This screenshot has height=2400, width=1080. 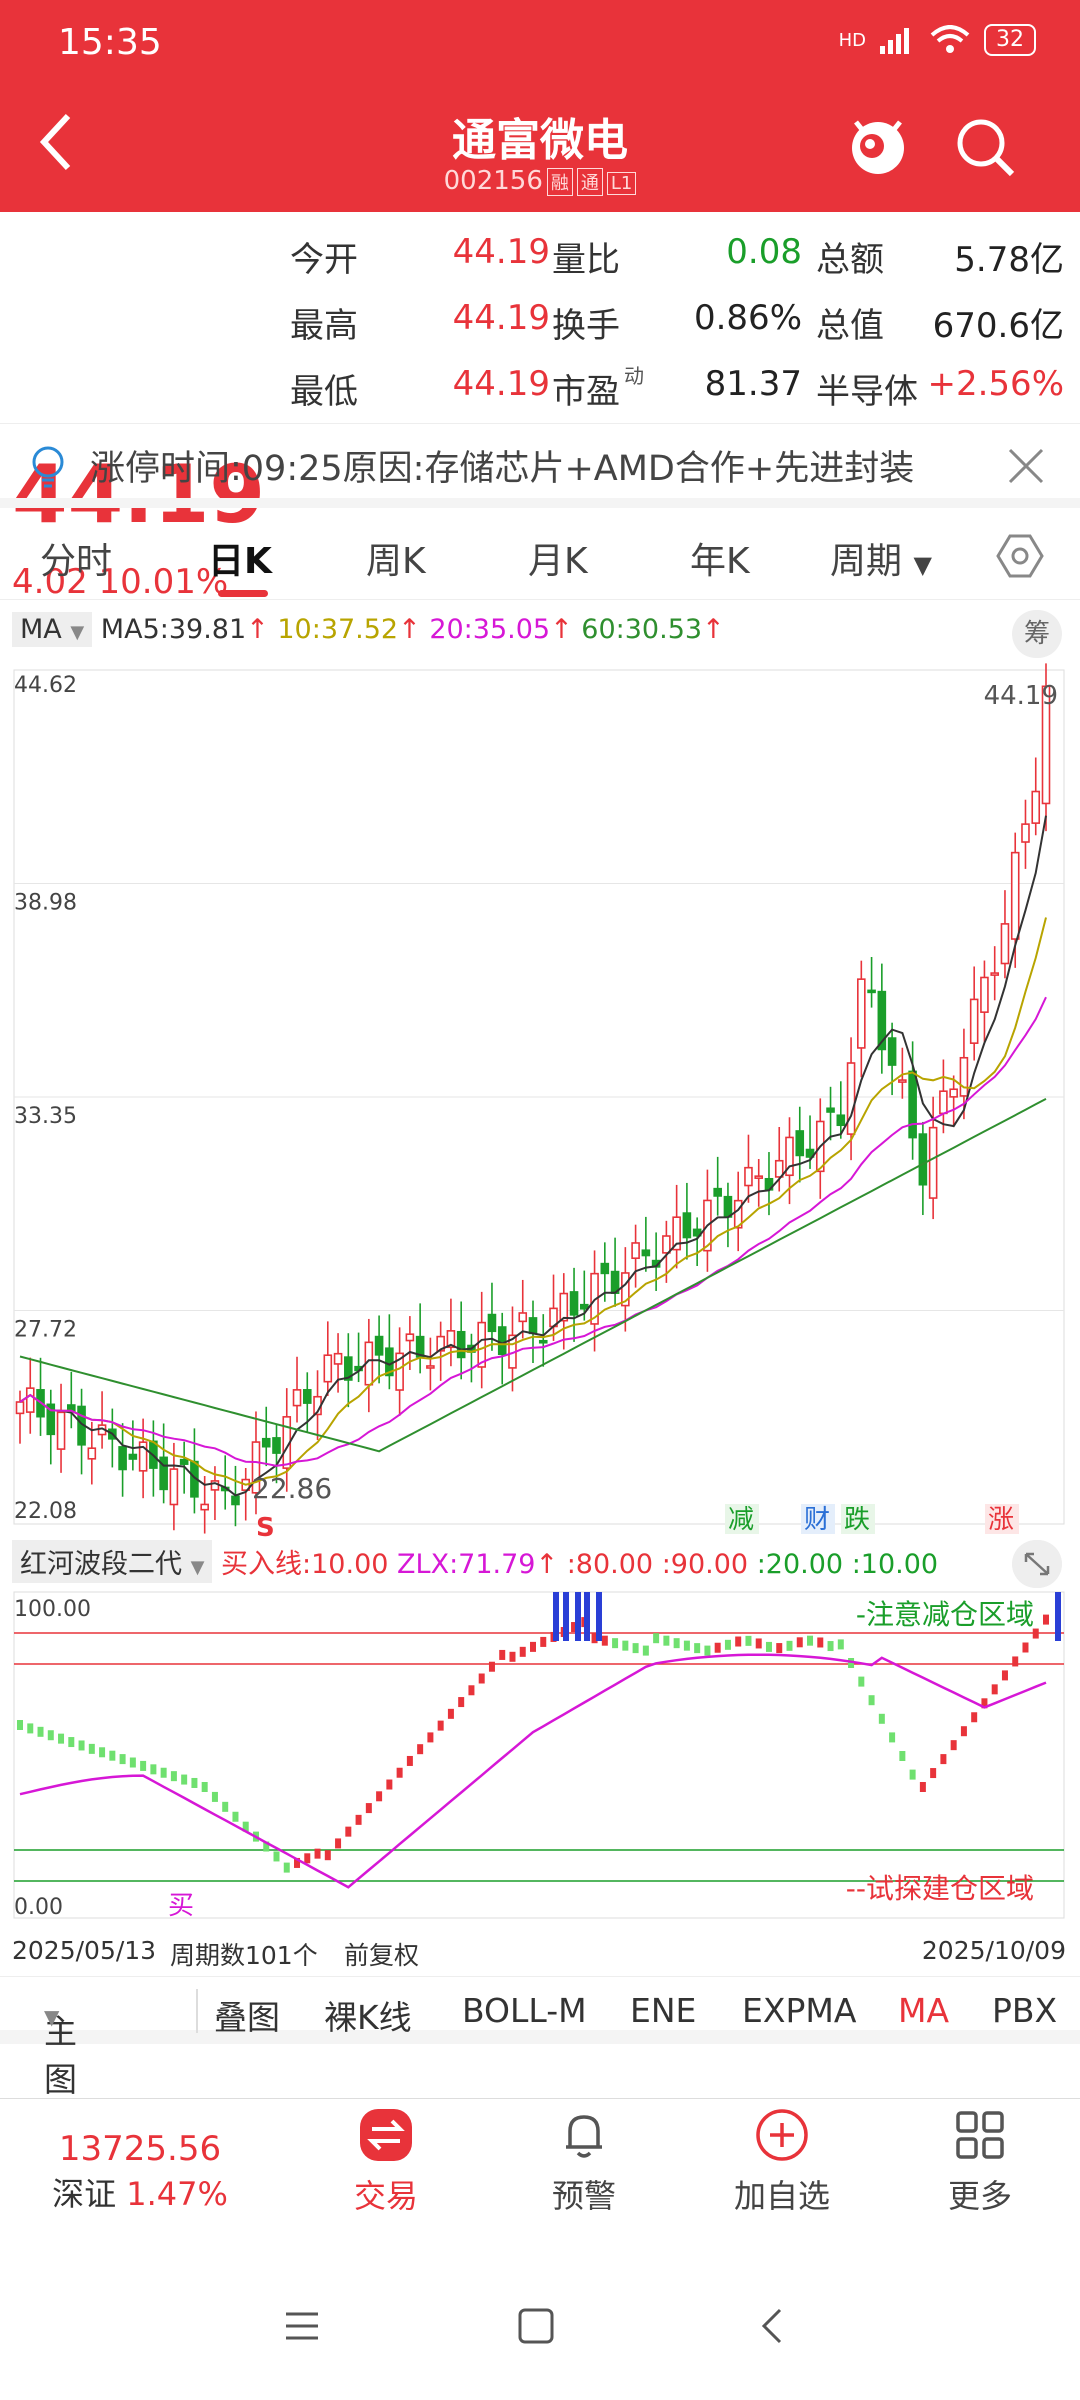 What do you see at coordinates (720, 561) in the screenshot?
I see `tab-yearly-k: 年K` at bounding box center [720, 561].